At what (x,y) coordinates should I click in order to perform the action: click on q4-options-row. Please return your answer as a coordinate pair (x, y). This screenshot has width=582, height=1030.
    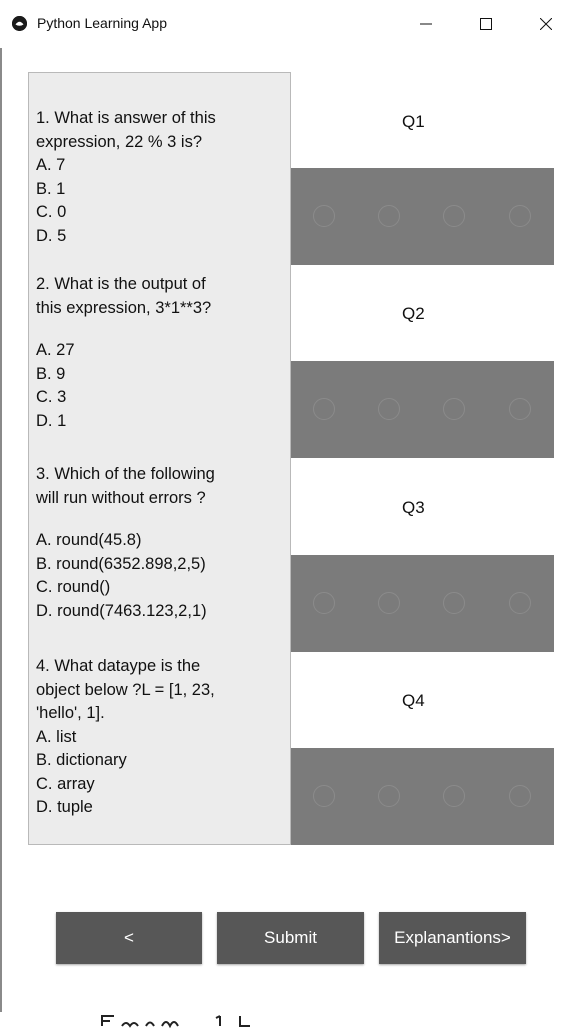
    Looking at the image, I should click on (422, 796).